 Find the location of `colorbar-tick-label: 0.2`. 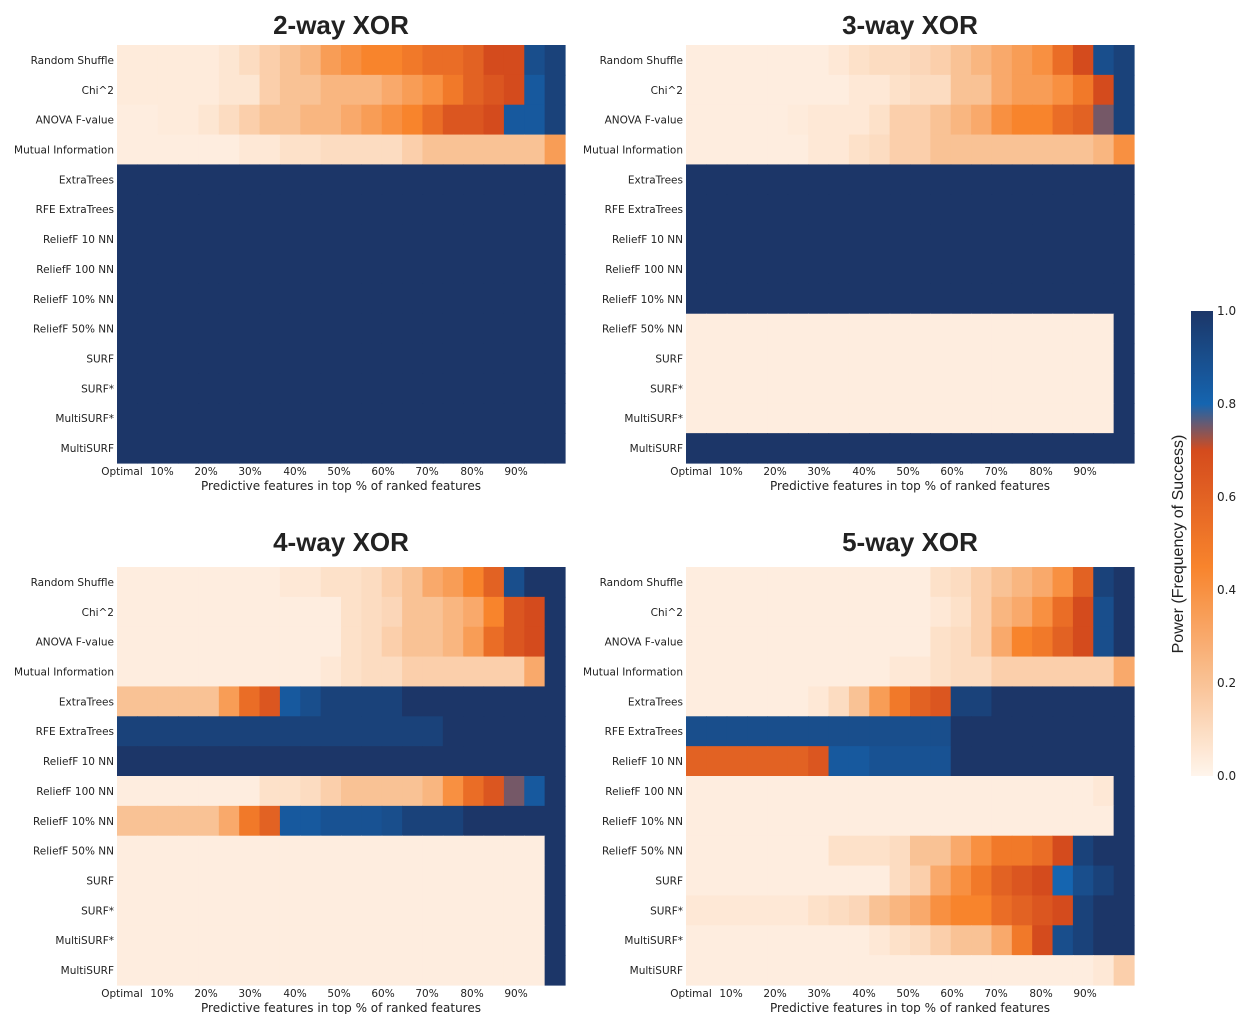

colorbar-tick-label: 0.2 is located at coordinates (1226, 683).